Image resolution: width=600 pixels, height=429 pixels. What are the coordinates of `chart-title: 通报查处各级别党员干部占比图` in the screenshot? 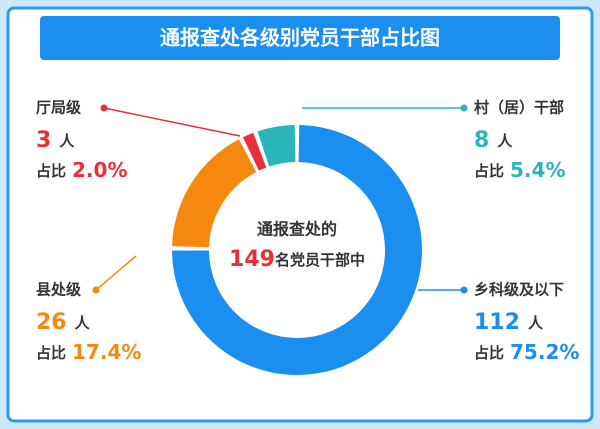 It's located at (300, 38).